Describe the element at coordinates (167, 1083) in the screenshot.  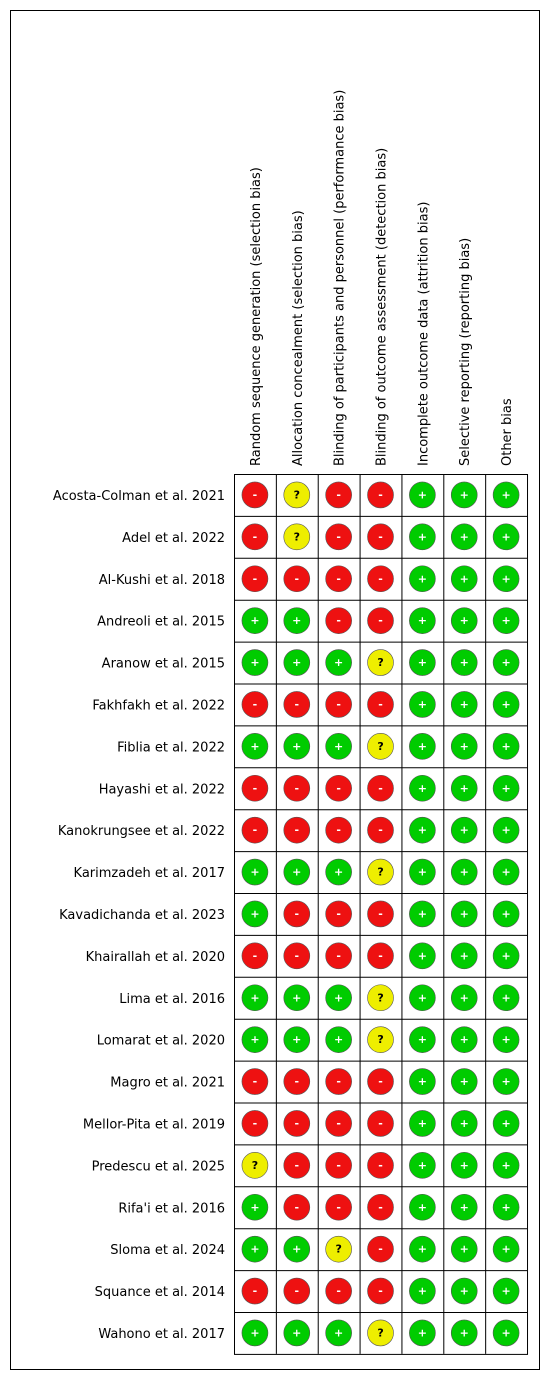
I see `study-label: Magro et al. 2021` at that location.